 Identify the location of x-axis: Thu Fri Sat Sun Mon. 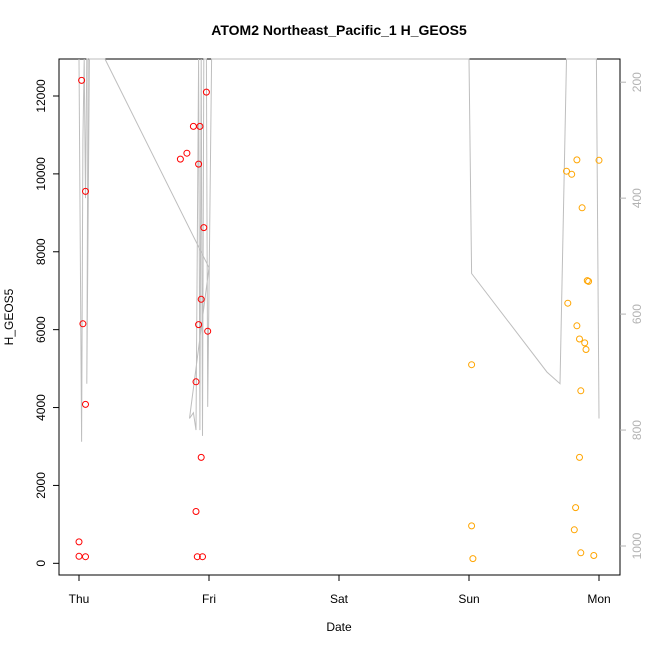
(340, 590).